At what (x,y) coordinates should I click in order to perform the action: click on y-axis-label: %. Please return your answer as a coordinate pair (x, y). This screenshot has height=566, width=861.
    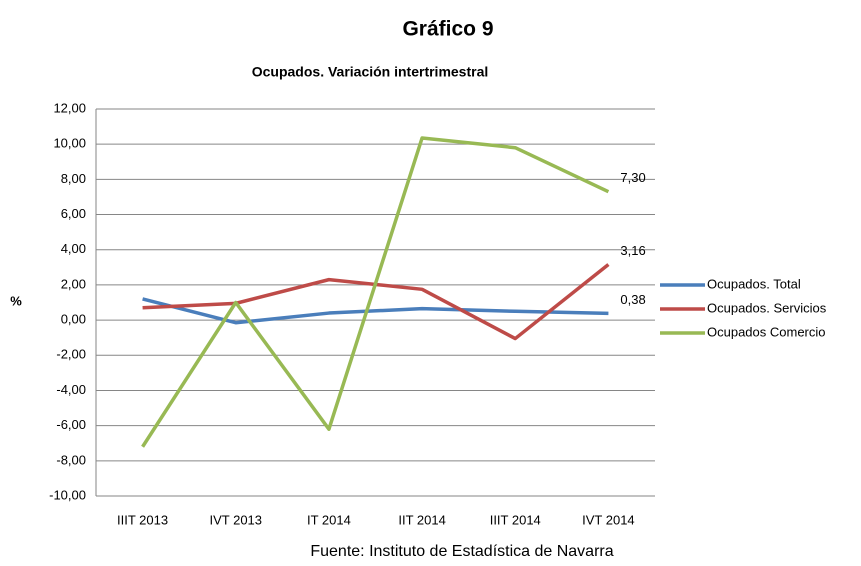
    Looking at the image, I should click on (16, 300).